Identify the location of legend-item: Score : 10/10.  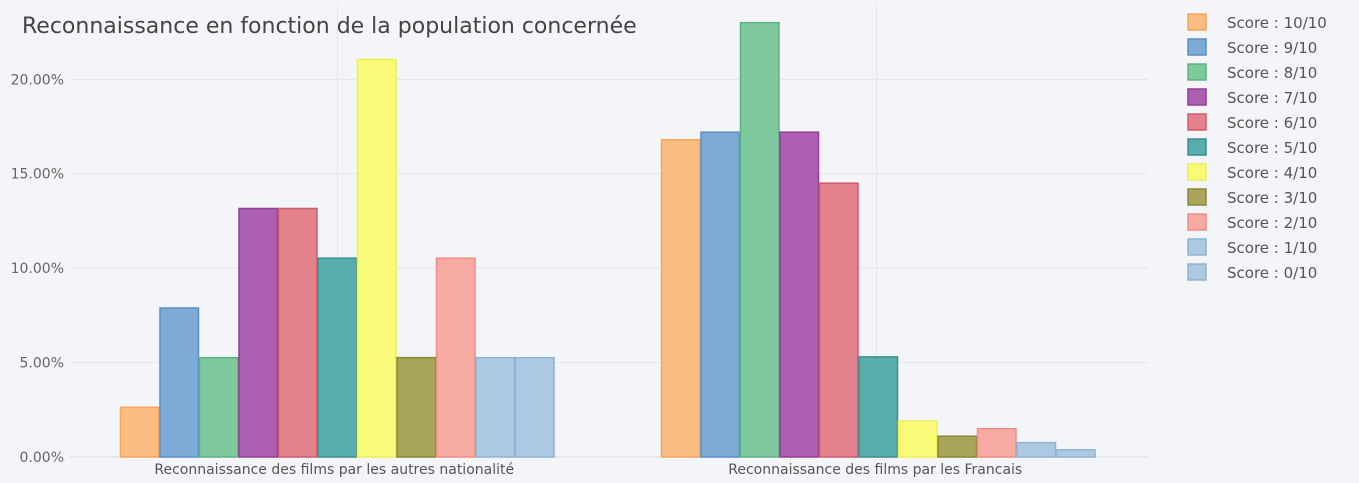
(1257, 22).